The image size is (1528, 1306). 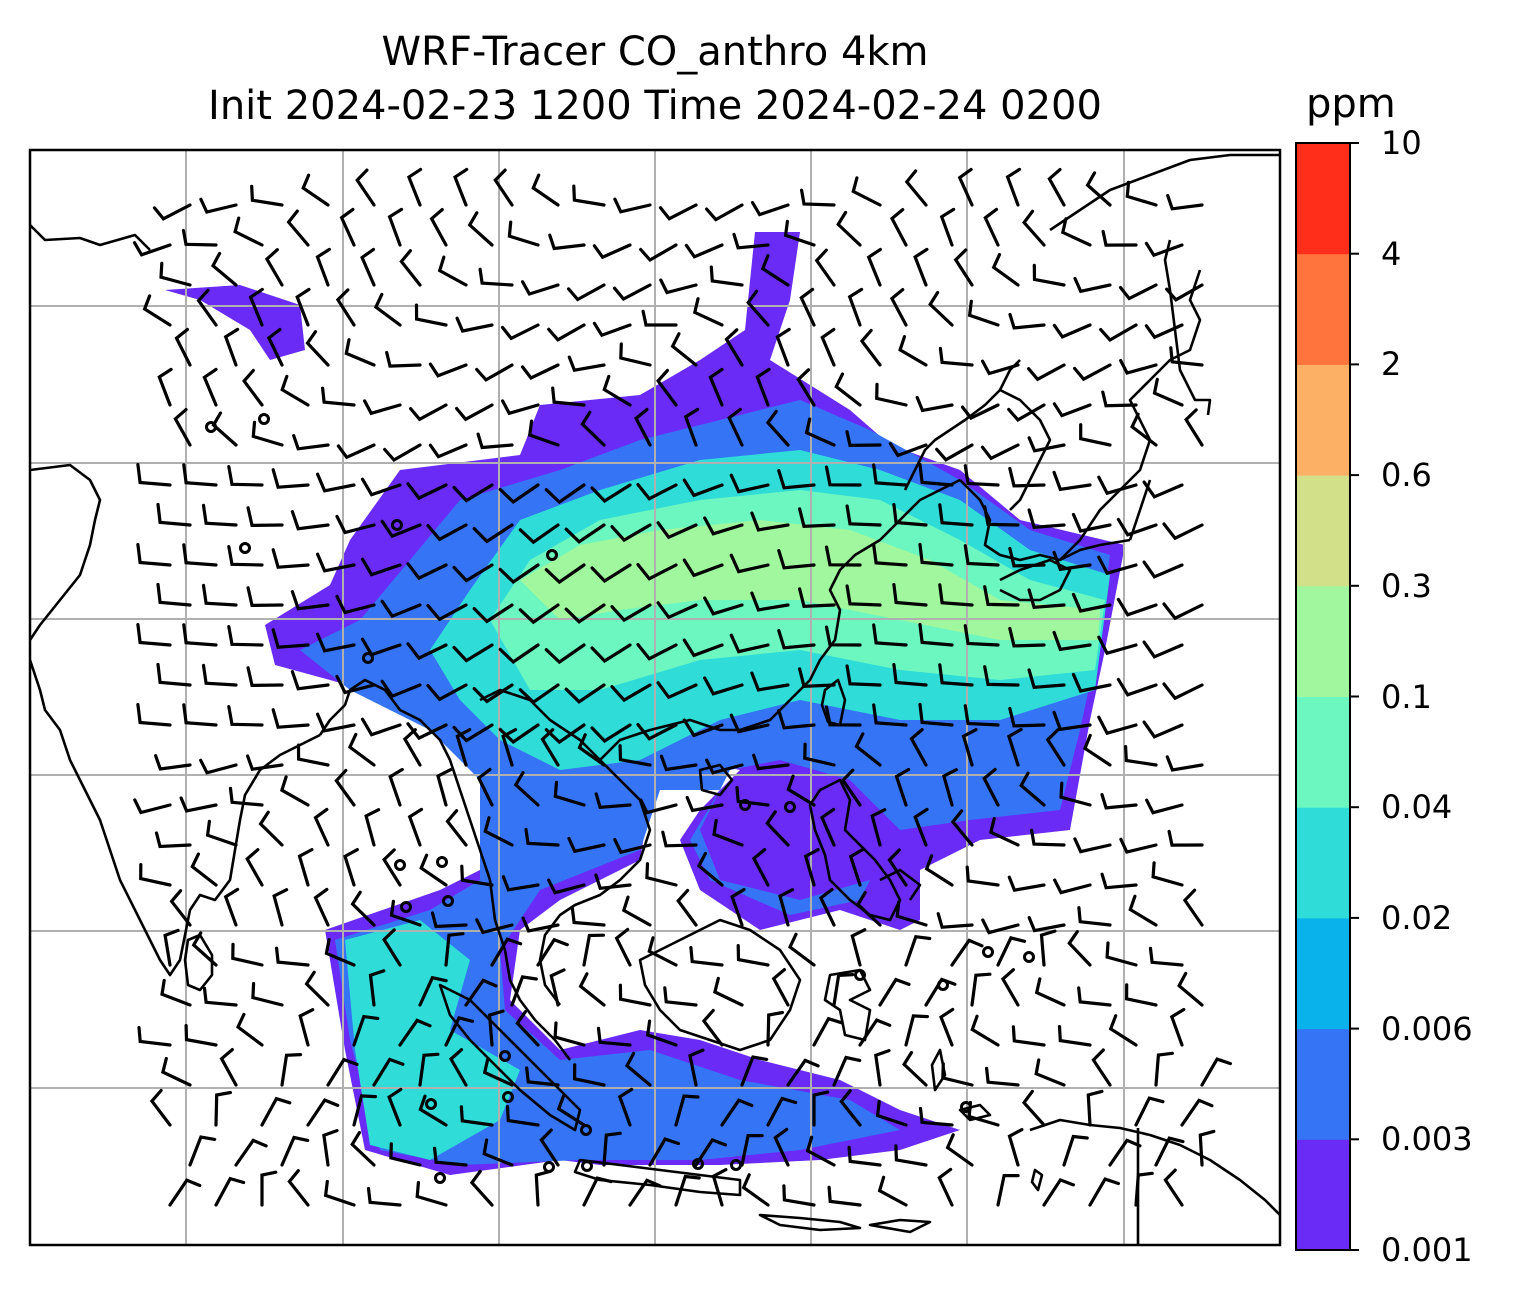 What do you see at coordinates (1327, 696) in the screenshot?
I see `colorbar` at bounding box center [1327, 696].